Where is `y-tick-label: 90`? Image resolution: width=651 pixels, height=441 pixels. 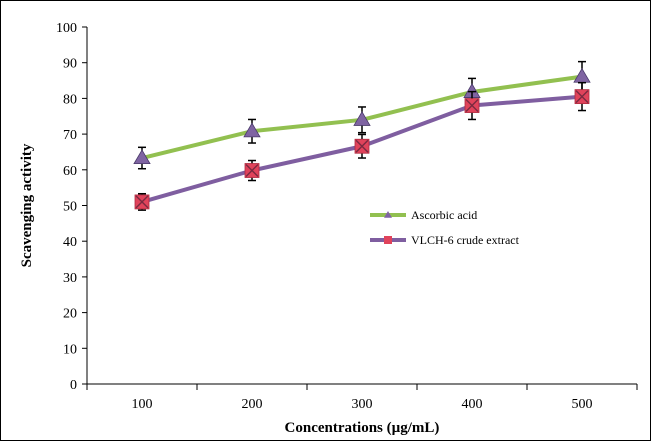
y-tick-label: 90 is located at coordinates (70, 64).